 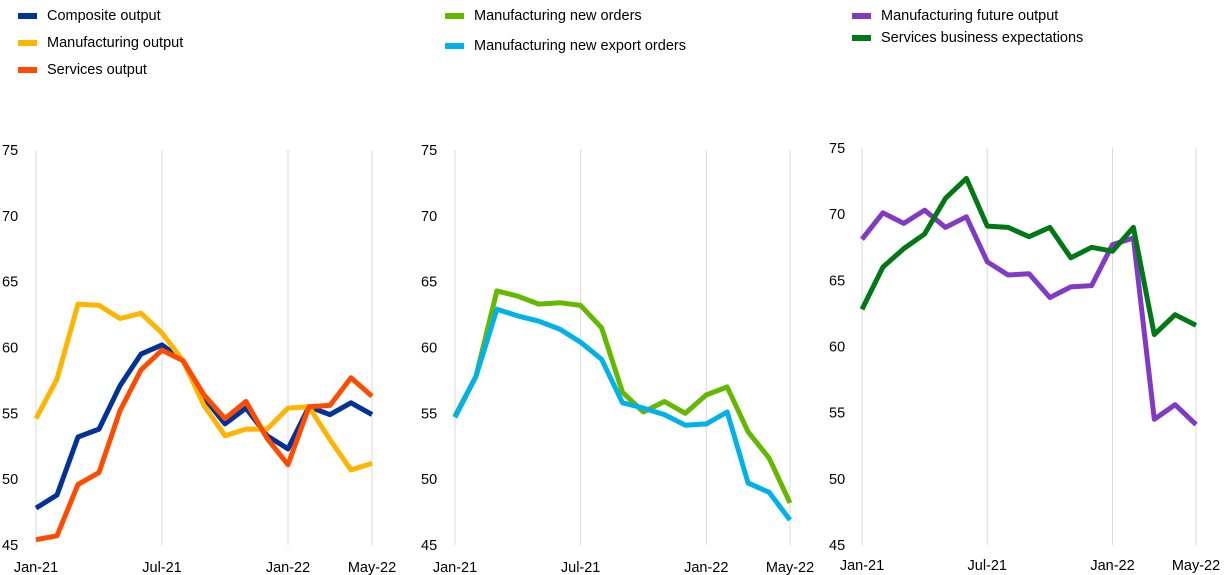 I want to click on legend-item-manufacturing-new-export-orders: Manufacturing new export orders, so click(x=565, y=46).